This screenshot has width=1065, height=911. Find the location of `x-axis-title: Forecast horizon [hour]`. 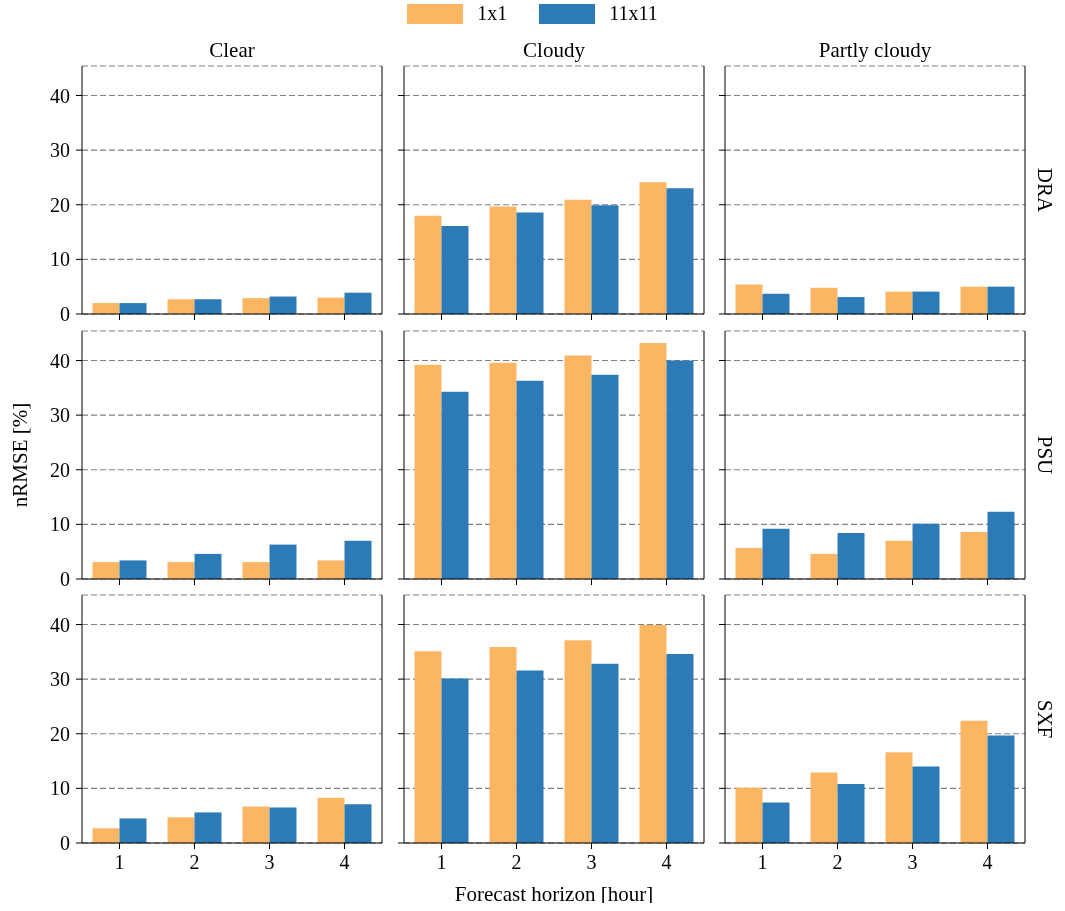

x-axis-title: Forecast horizon [hour] is located at coordinates (554, 894).